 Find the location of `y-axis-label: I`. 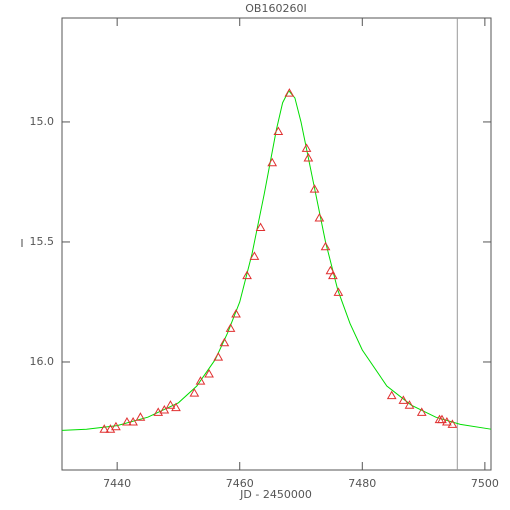

y-axis-label: I is located at coordinates (21, 243).